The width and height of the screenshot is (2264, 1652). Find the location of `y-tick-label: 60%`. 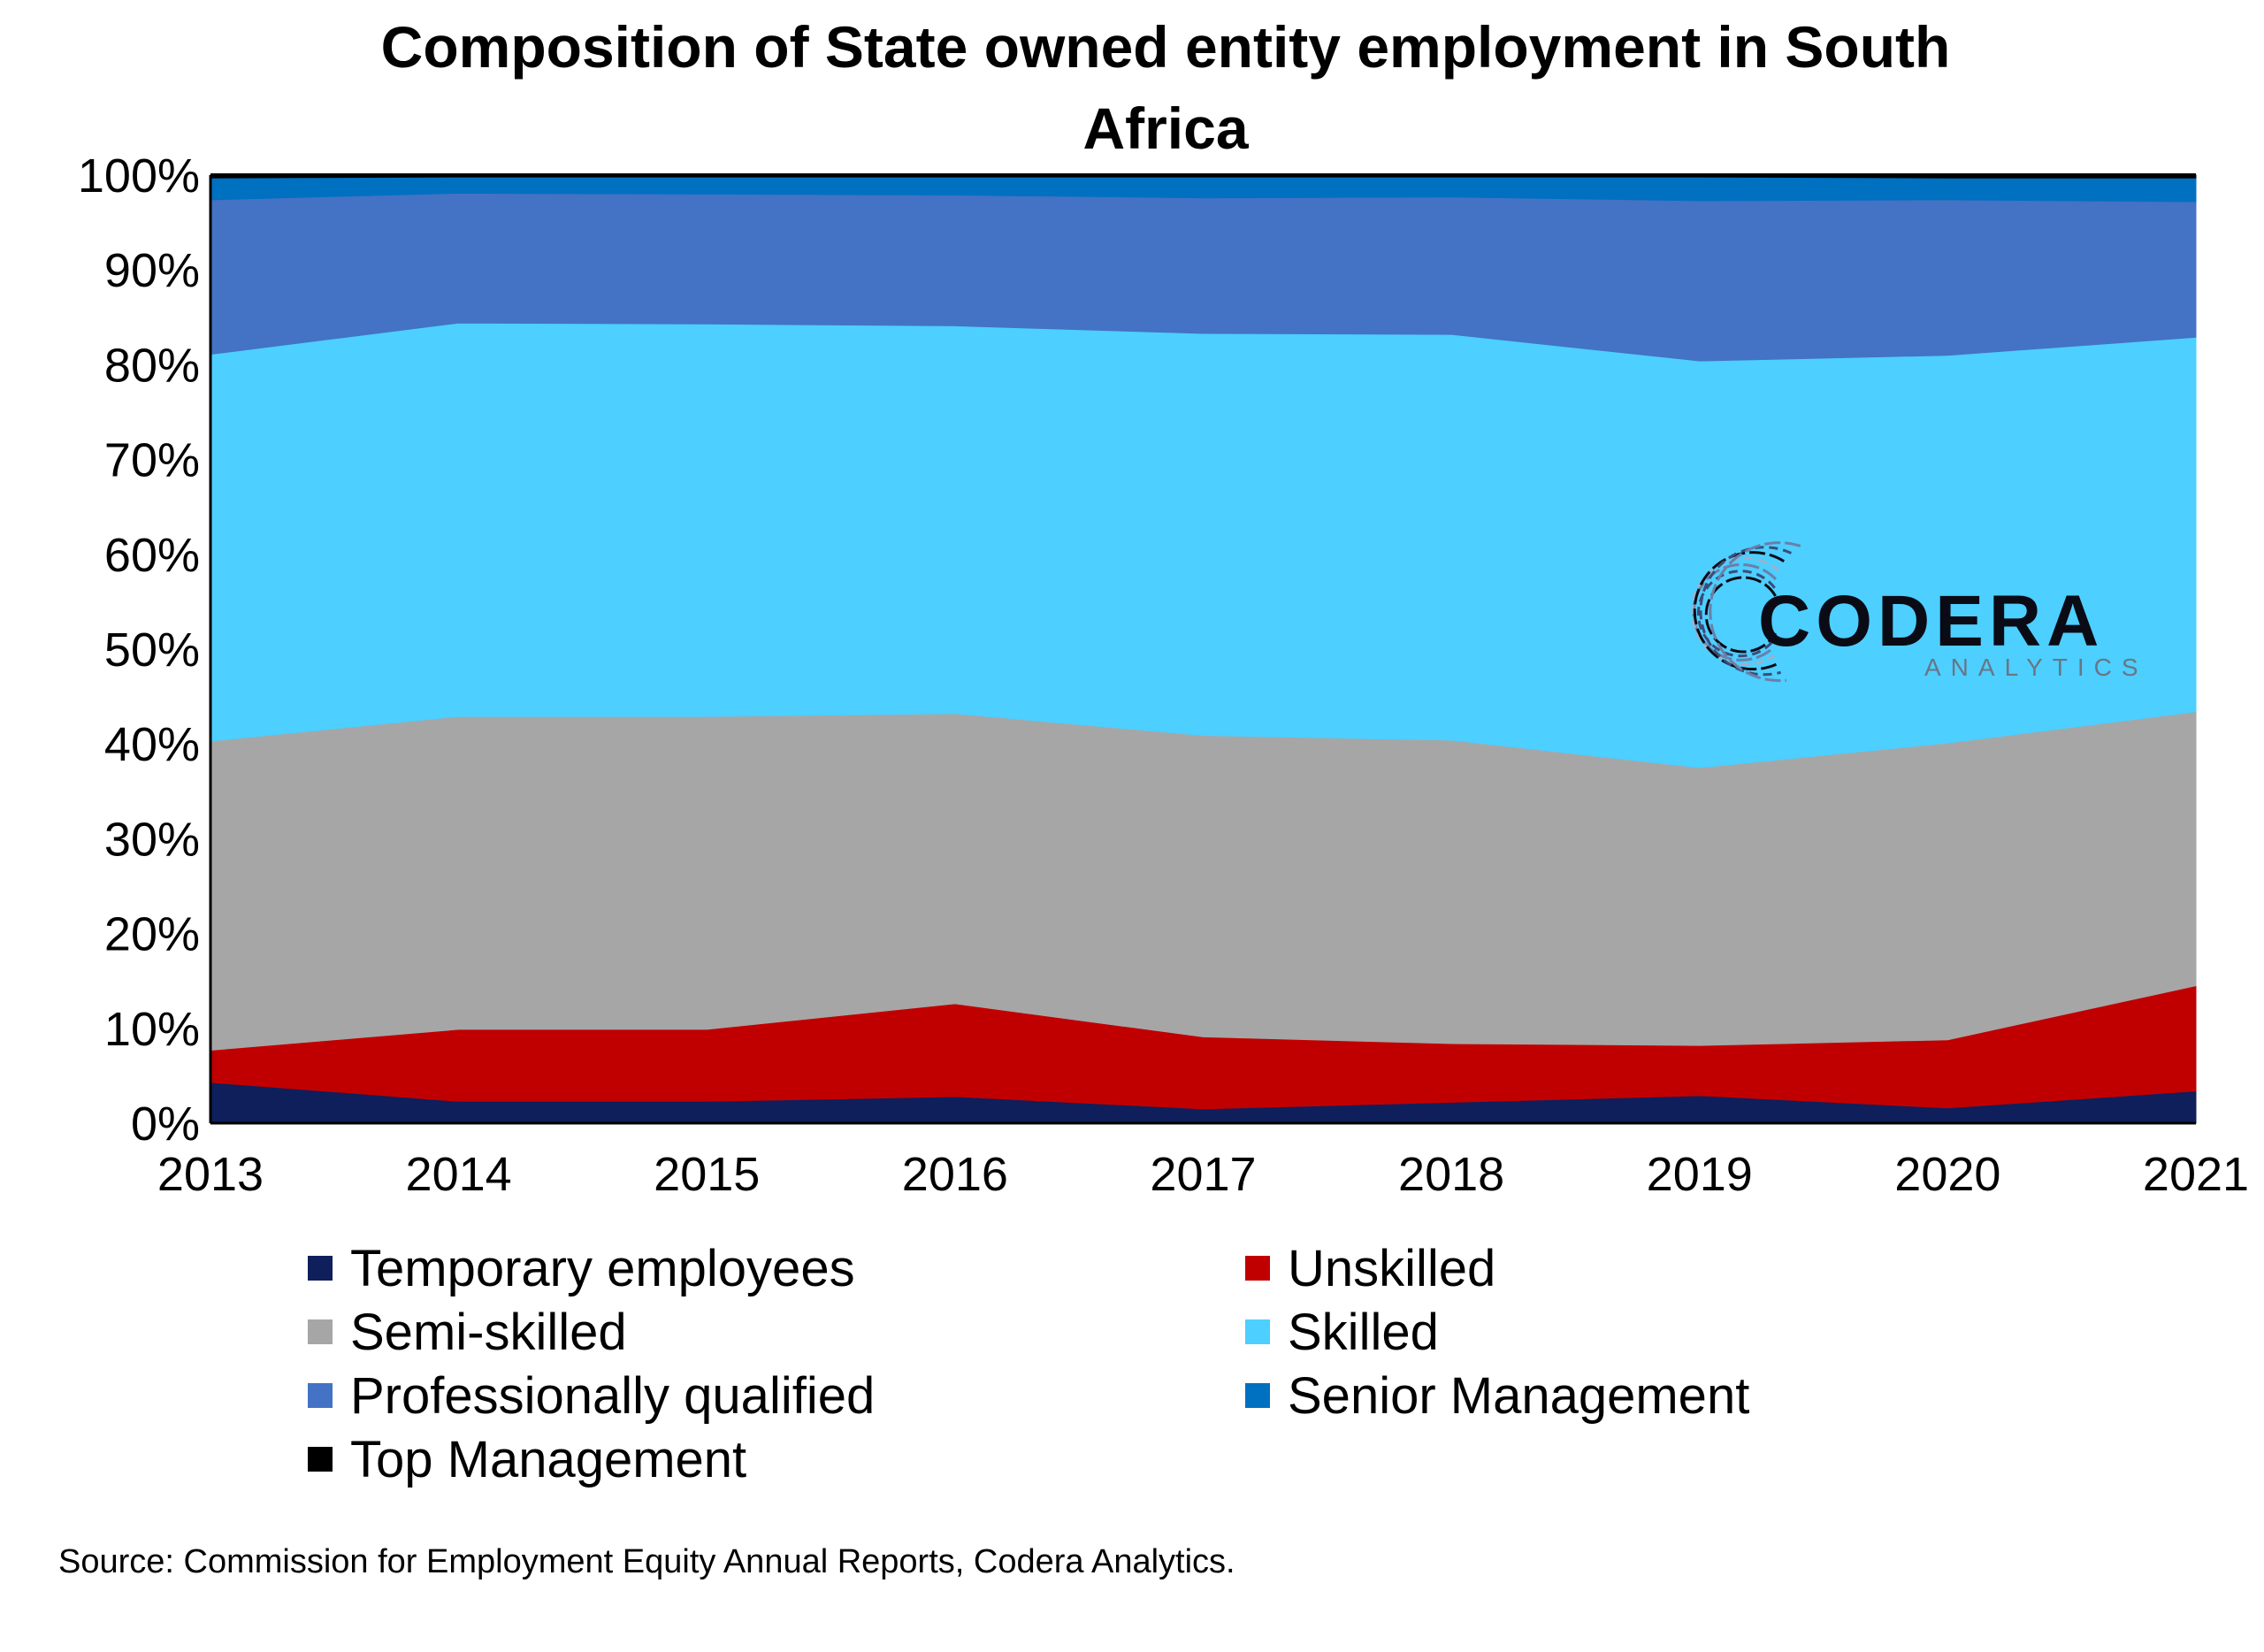

y-tick-label: 60% is located at coordinates (152, 556).